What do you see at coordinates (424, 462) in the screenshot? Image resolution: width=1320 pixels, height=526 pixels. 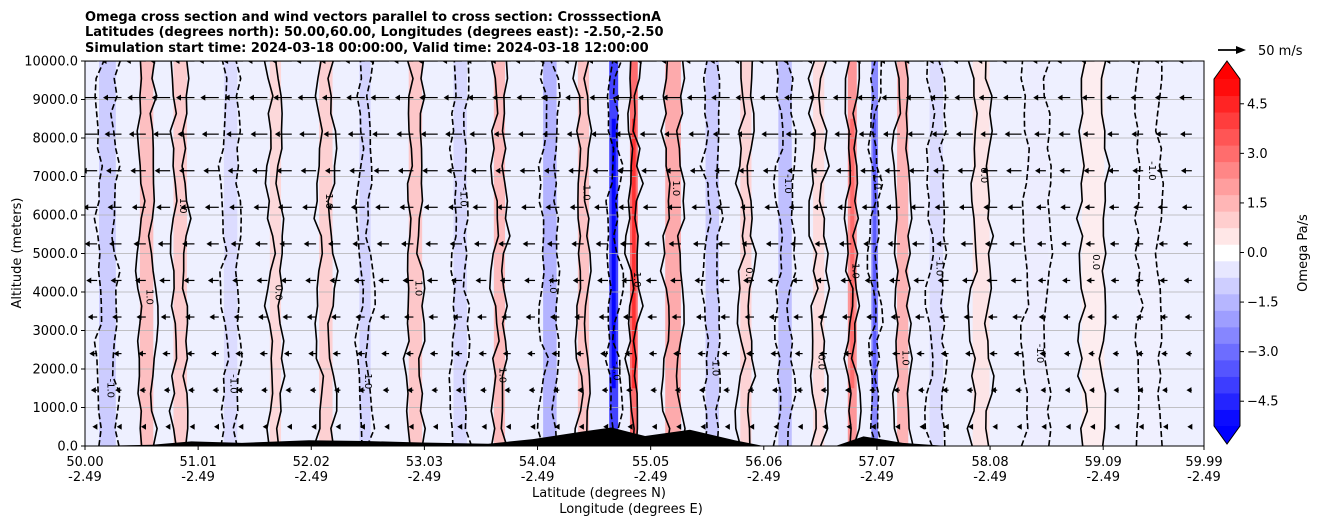 I see `x-tick-label-lat: 53.03` at bounding box center [424, 462].